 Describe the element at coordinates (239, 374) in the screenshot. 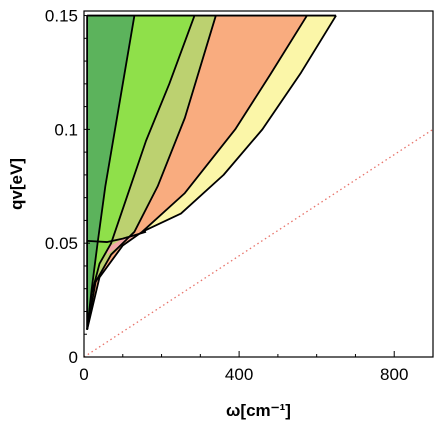

I see `x-tick-label: 400` at that location.